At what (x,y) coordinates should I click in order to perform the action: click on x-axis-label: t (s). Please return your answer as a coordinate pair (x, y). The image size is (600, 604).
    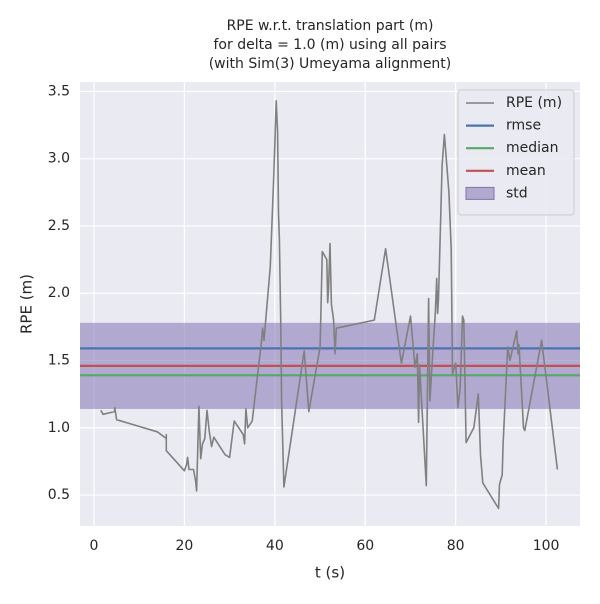
    Looking at the image, I should click on (330, 573).